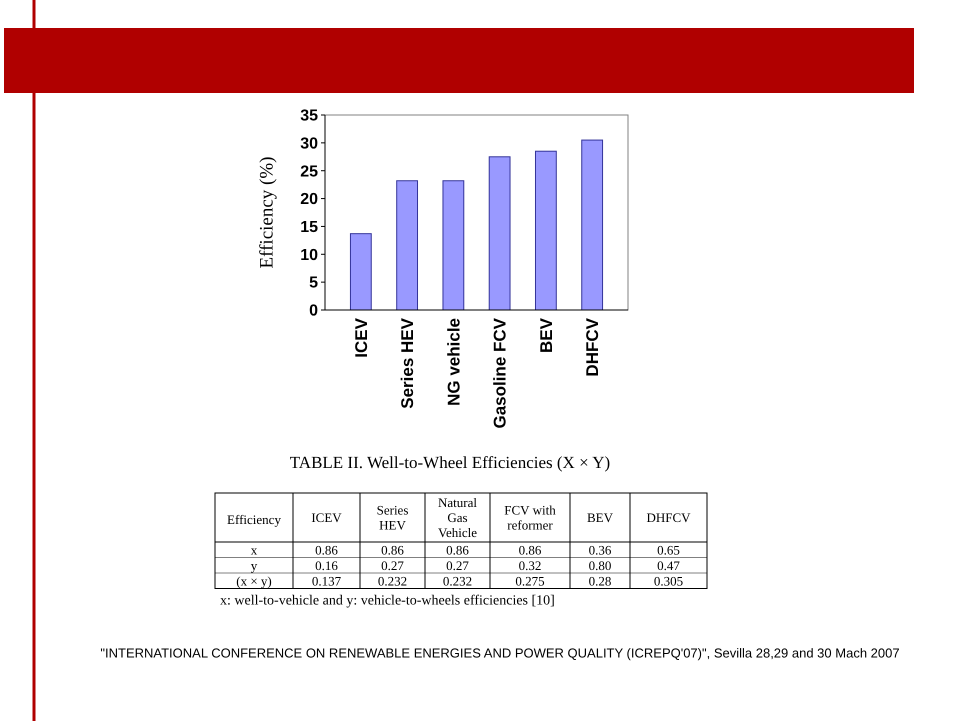  I want to click on y-tick-label: 30, so click(309, 143).